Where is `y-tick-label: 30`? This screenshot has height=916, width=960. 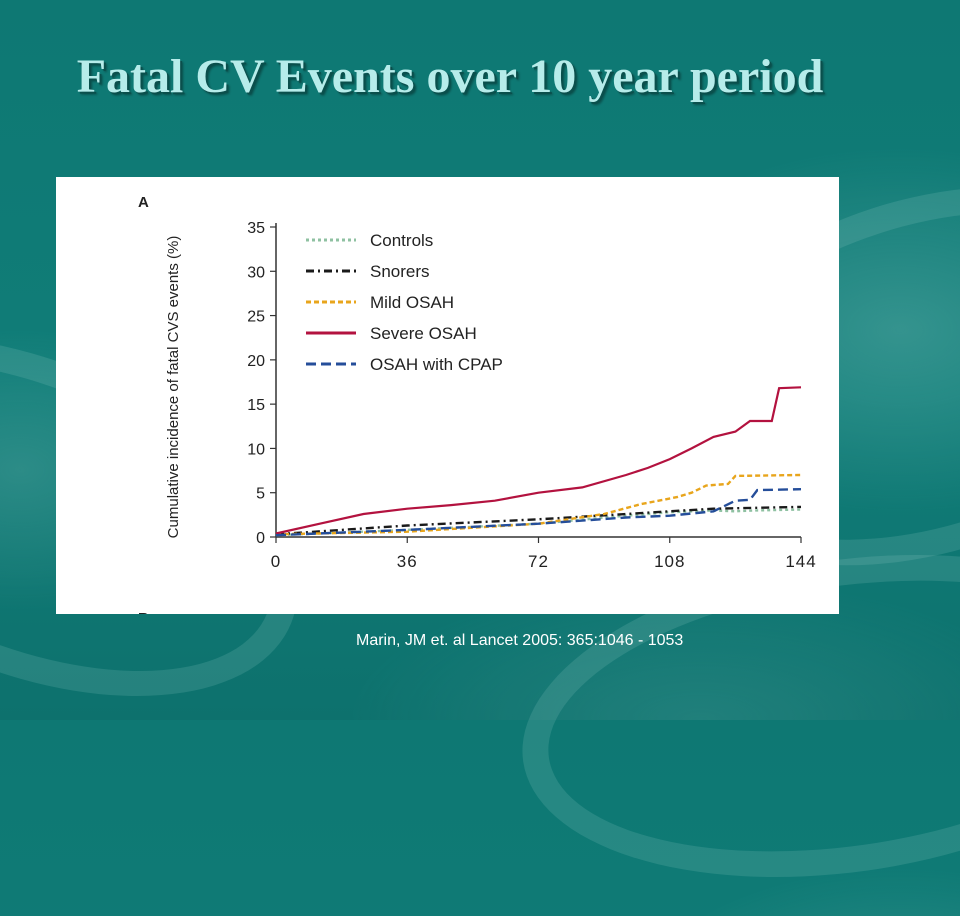 y-tick-label: 30 is located at coordinates (256, 272).